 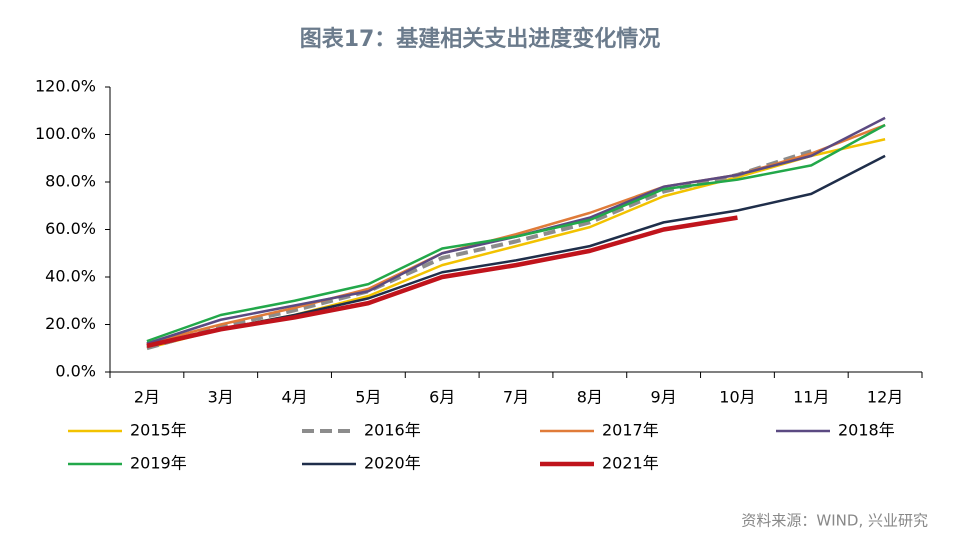 What do you see at coordinates (516, 397) in the screenshot?
I see `x-tick-label: 7月` at bounding box center [516, 397].